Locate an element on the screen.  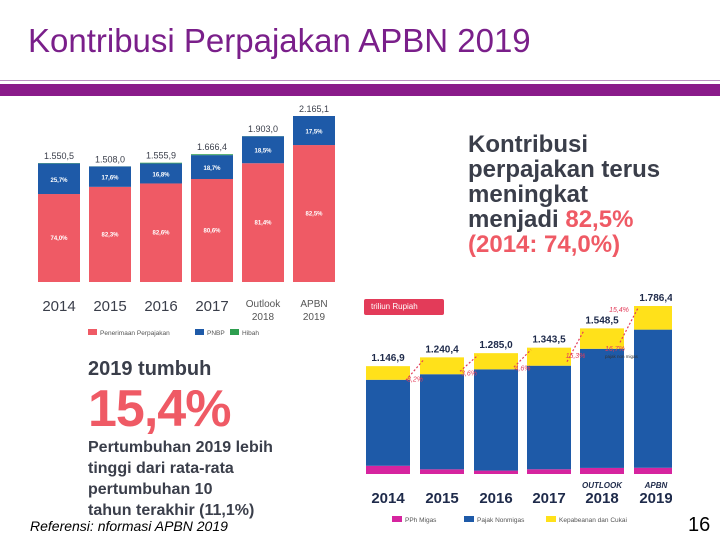
headline-value: 82,5% is located at coordinates (599, 219).